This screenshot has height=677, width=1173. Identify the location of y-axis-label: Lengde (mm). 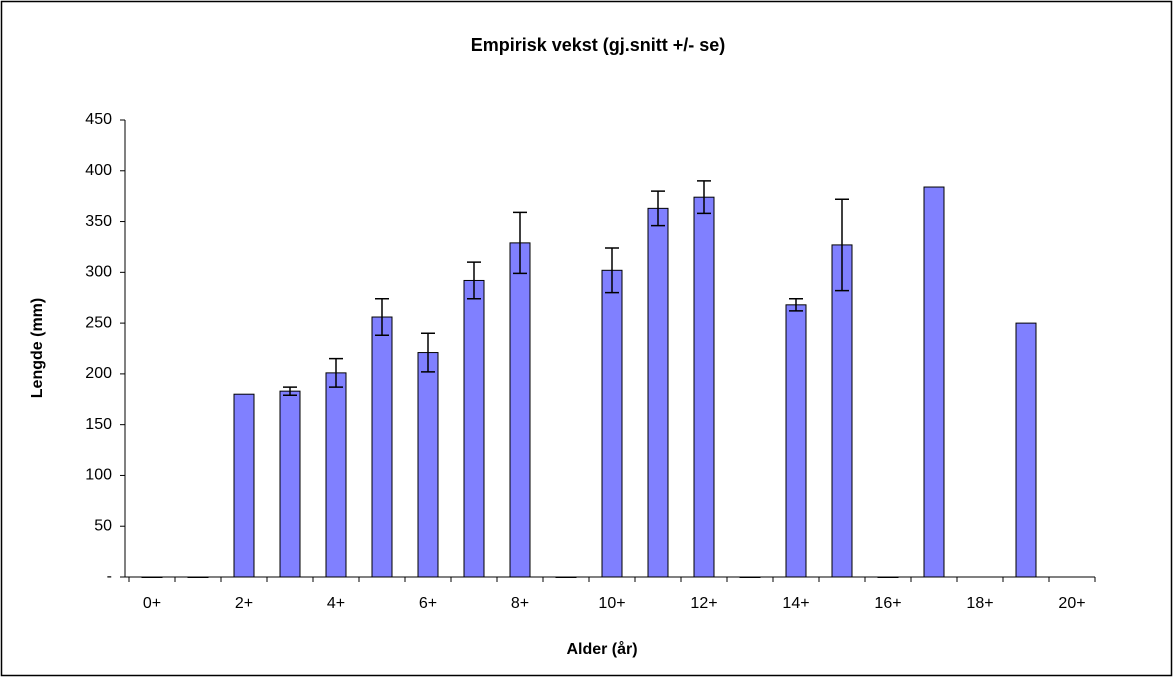
(37, 348).